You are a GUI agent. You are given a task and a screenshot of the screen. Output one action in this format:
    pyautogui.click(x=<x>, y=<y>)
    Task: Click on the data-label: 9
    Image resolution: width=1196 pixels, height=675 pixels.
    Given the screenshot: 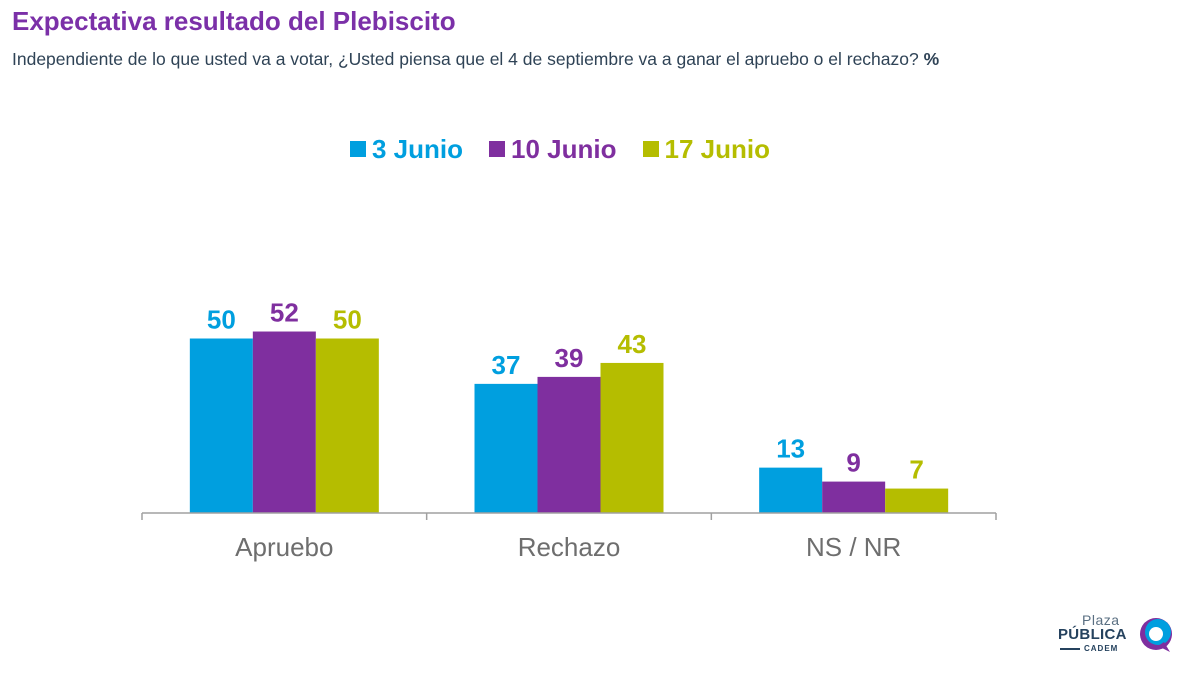 What is the action you would take?
    pyautogui.click(x=853, y=463)
    